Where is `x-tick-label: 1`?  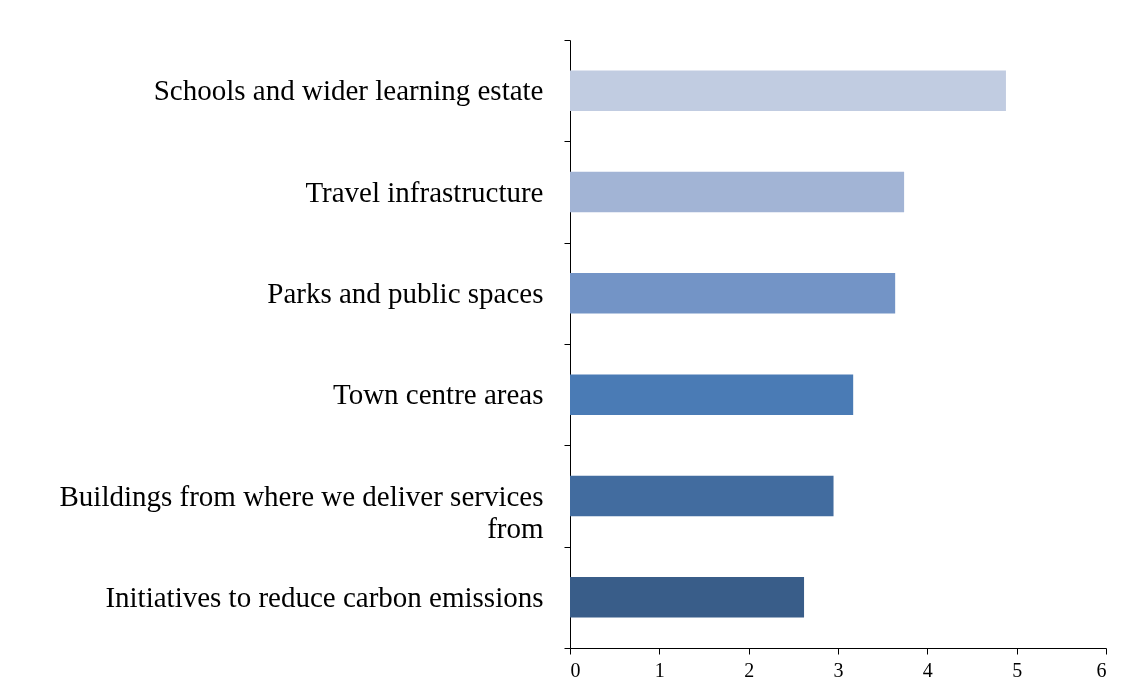
x-tick-label: 1 is located at coordinates (659, 669).